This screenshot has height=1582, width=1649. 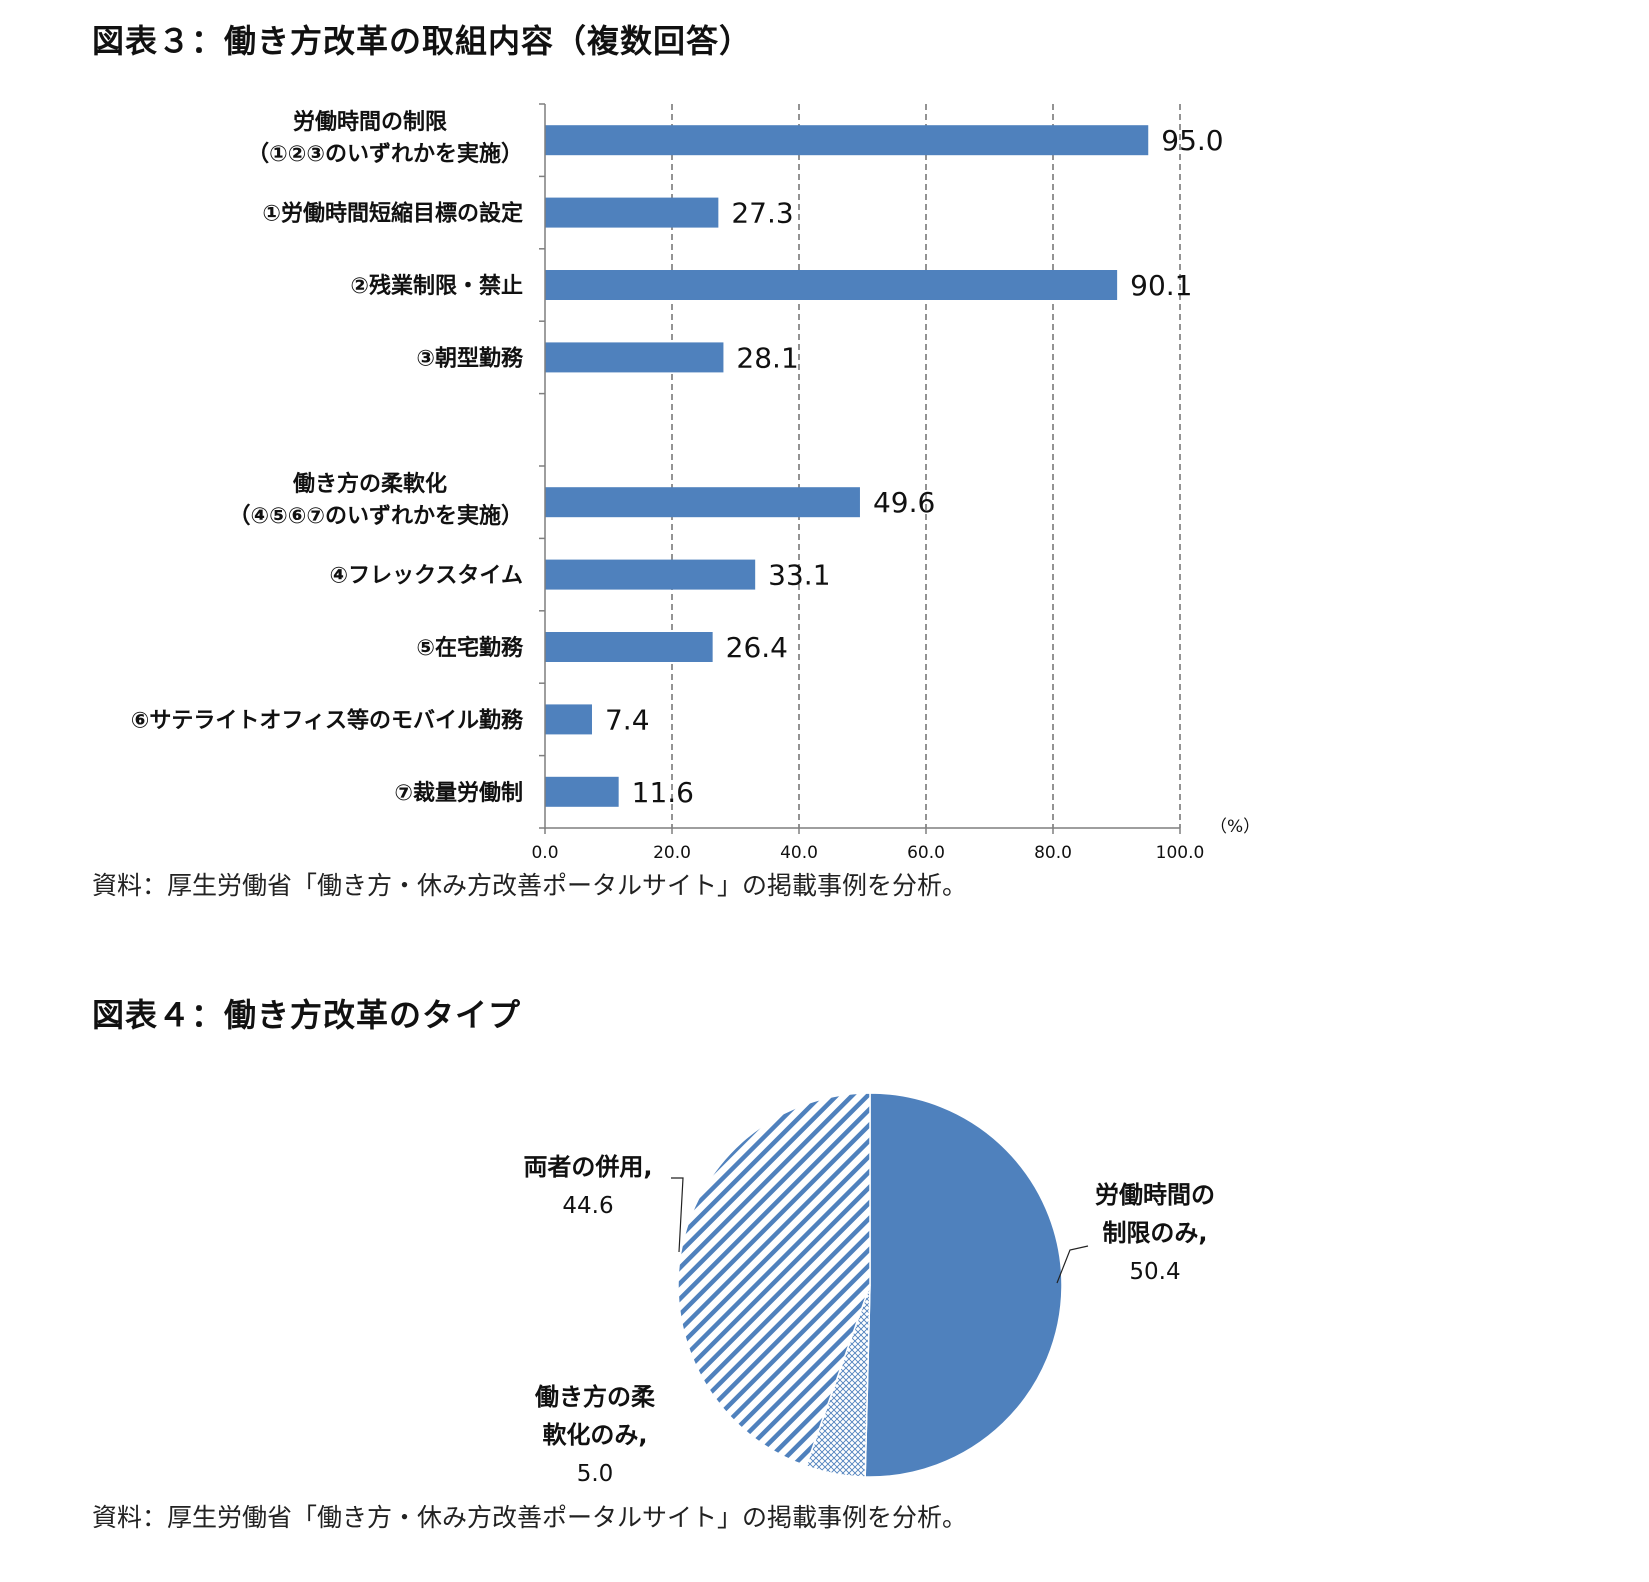 I want to click on value-label: 90.1, so click(x=1161, y=285).